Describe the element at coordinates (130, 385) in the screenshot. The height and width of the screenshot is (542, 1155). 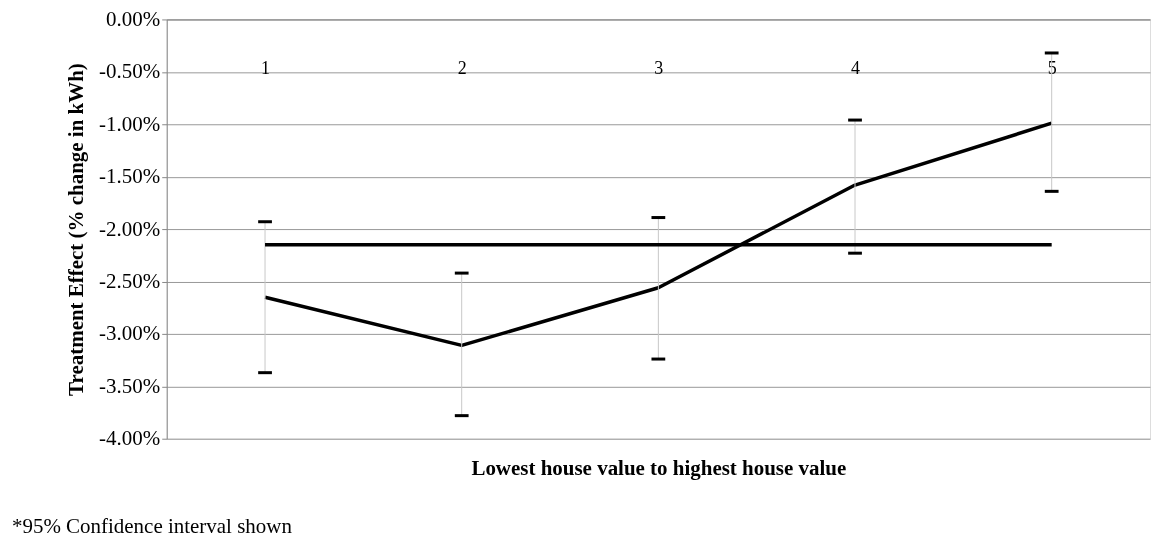
I see `y-tick-label: -3.50%` at that location.